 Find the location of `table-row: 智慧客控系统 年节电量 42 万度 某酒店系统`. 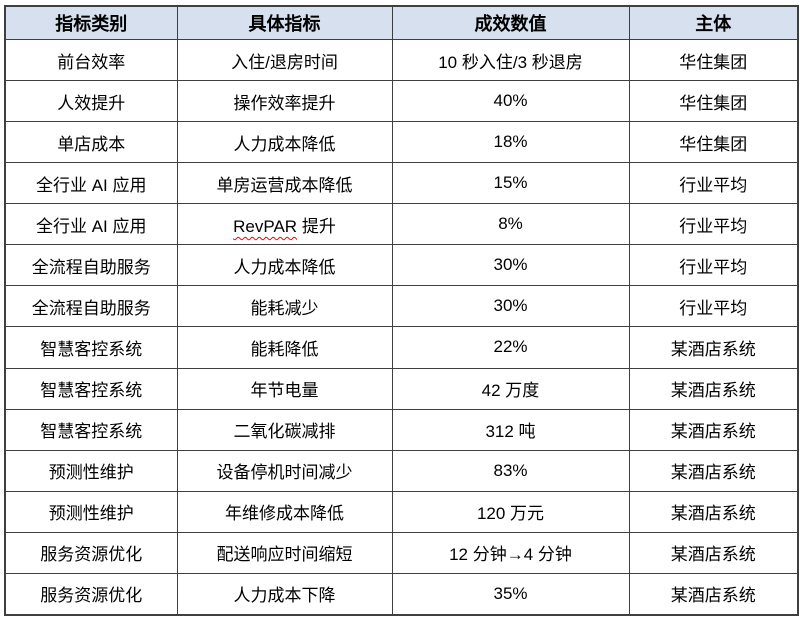

table-row: 智慧客控系统 年节电量 42 万度 某酒店系统 is located at coordinates (401, 388).